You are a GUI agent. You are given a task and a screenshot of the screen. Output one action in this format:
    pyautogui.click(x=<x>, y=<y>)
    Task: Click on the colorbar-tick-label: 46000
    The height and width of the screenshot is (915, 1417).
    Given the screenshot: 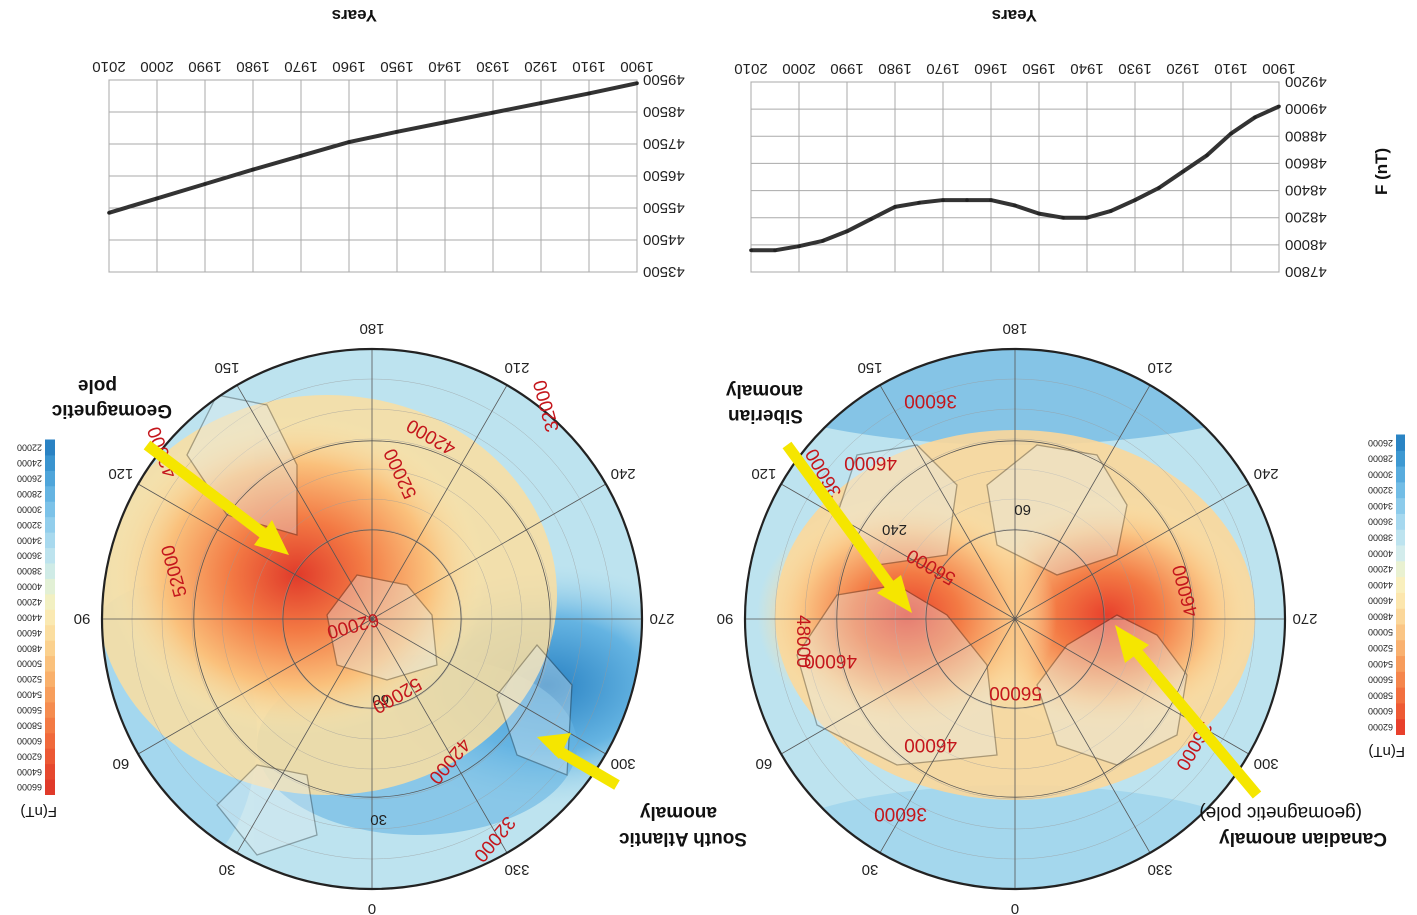 What is the action you would take?
    pyautogui.click(x=29, y=633)
    